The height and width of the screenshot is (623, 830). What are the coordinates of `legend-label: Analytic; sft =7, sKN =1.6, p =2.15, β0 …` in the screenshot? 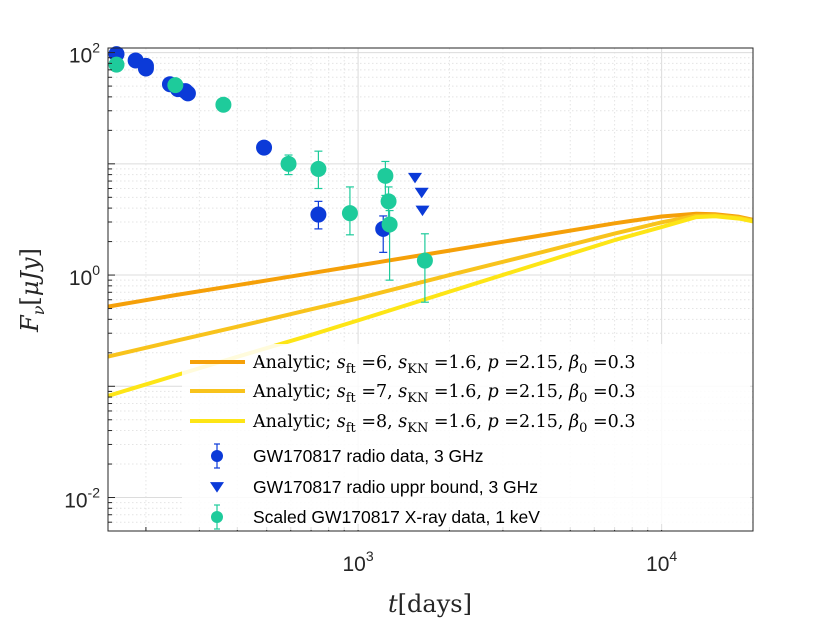 It's located at (444, 394).